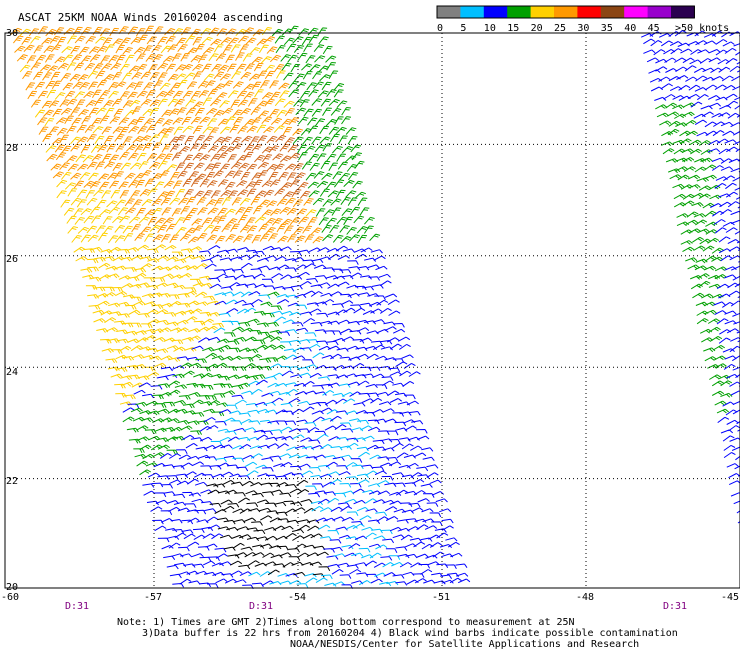 The height and width of the screenshot is (650, 740). What do you see at coordinates (565, 12) in the screenshot?
I see `colorbar` at bounding box center [565, 12].